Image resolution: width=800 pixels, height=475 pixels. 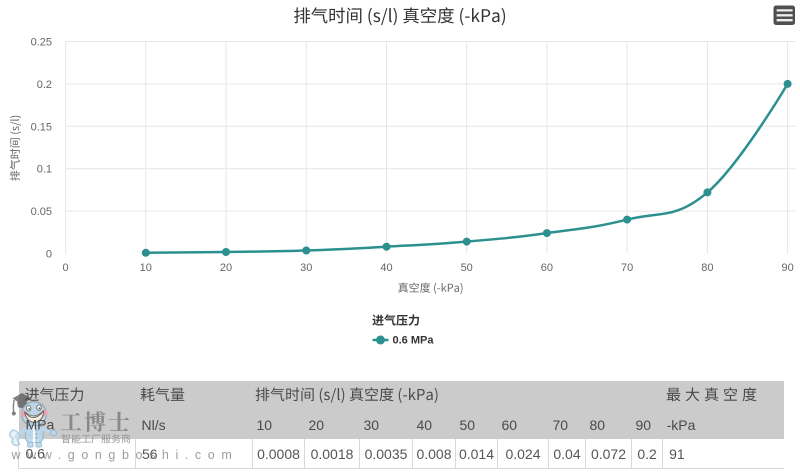 I want to click on svg-text: 0.2, so click(x=44, y=85).